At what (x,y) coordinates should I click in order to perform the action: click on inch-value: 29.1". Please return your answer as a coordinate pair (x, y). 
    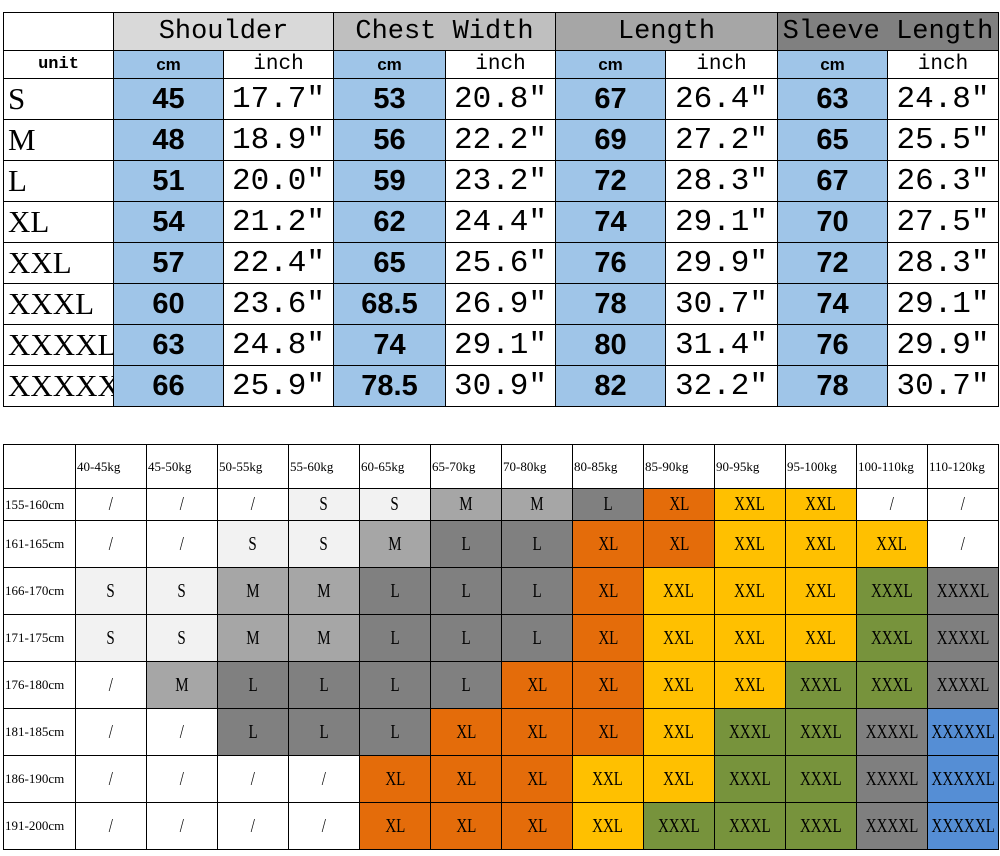
    Looking at the image, I should click on (722, 222).